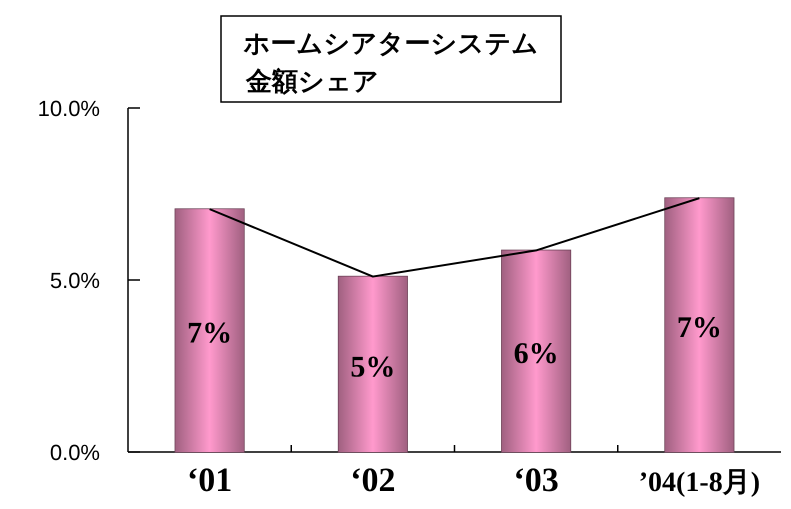 Image resolution: width=791 pixels, height=509 pixels. I want to click on line-series, so click(454, 237).